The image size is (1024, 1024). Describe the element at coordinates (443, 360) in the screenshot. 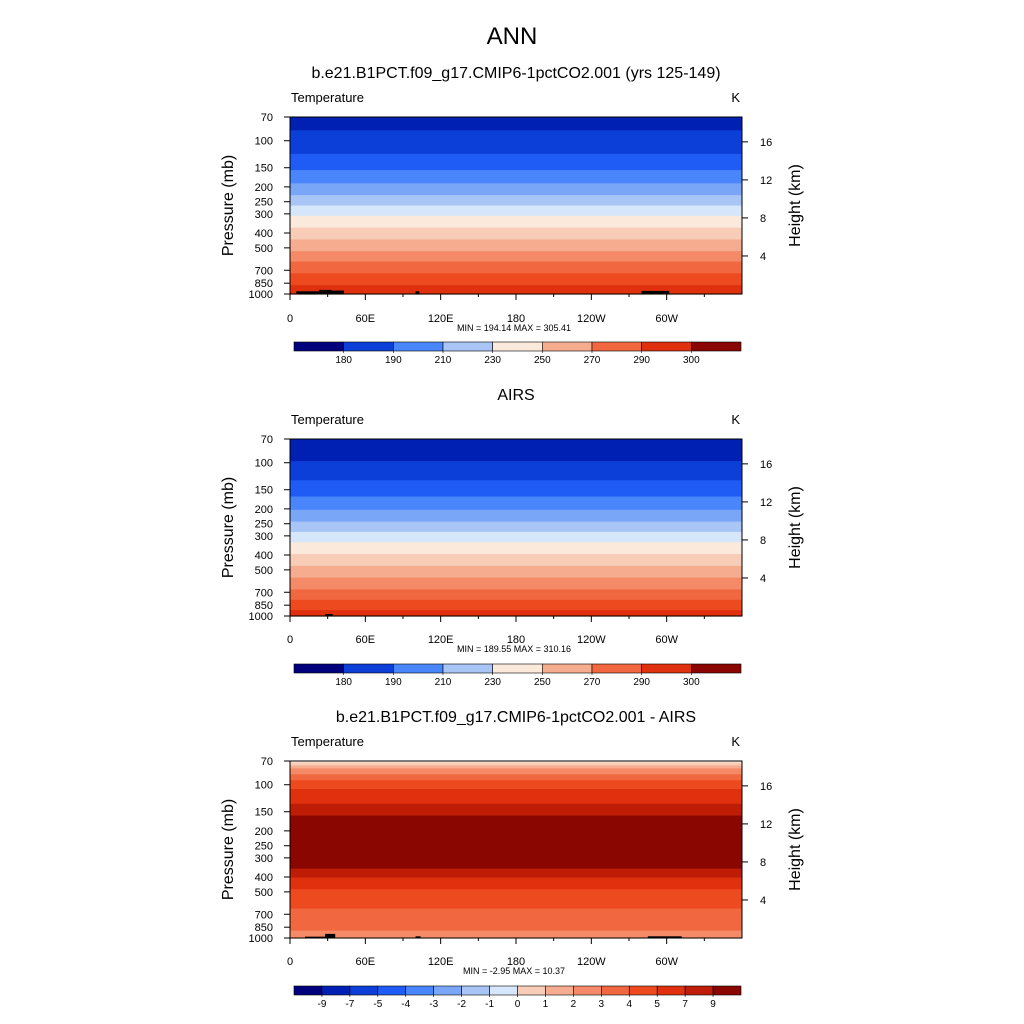

I see `colorbar-label: 210` at that location.